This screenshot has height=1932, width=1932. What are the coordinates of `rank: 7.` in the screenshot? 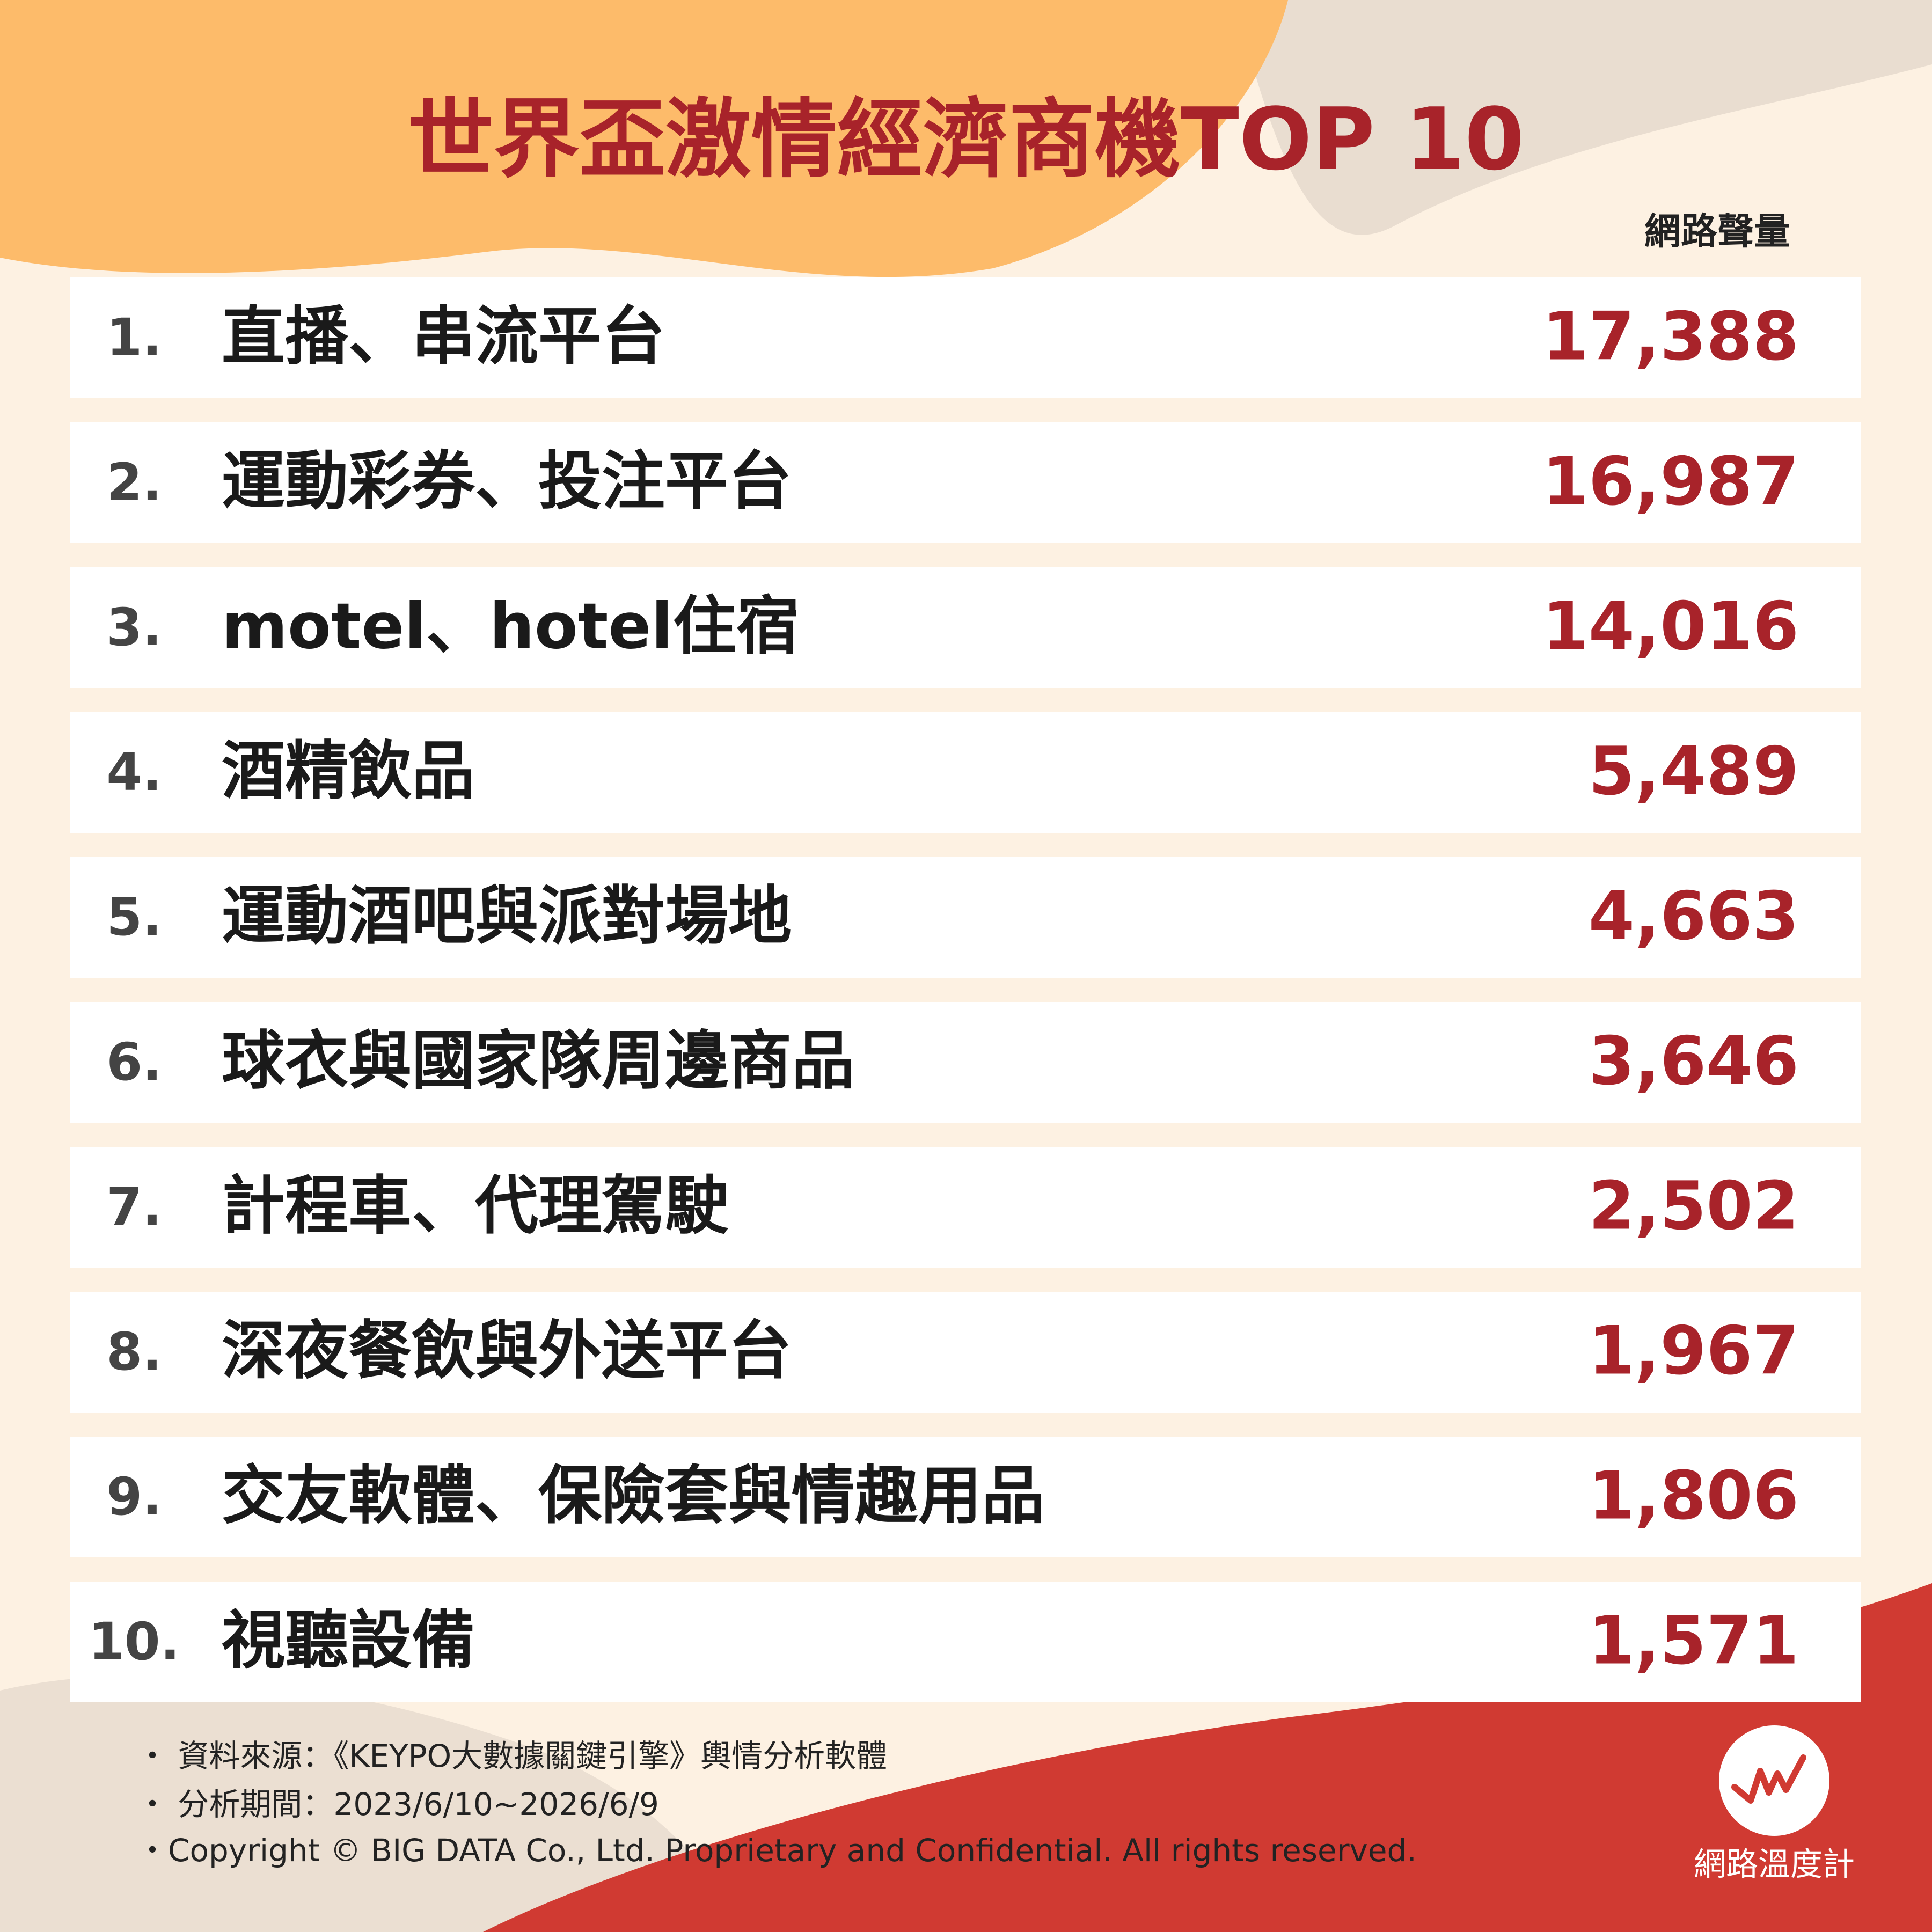 It's located at (134, 1207).